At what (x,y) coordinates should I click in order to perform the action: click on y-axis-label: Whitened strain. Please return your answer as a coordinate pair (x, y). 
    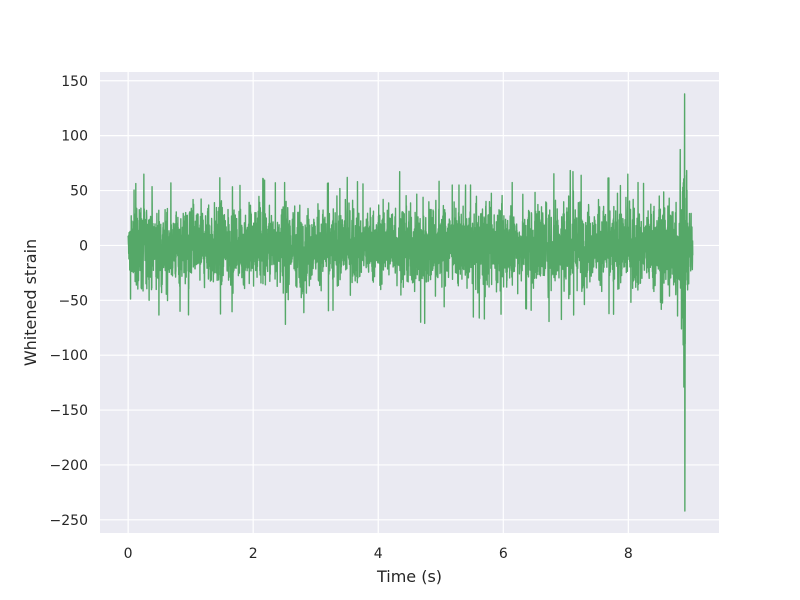
    Looking at the image, I should click on (30, 302).